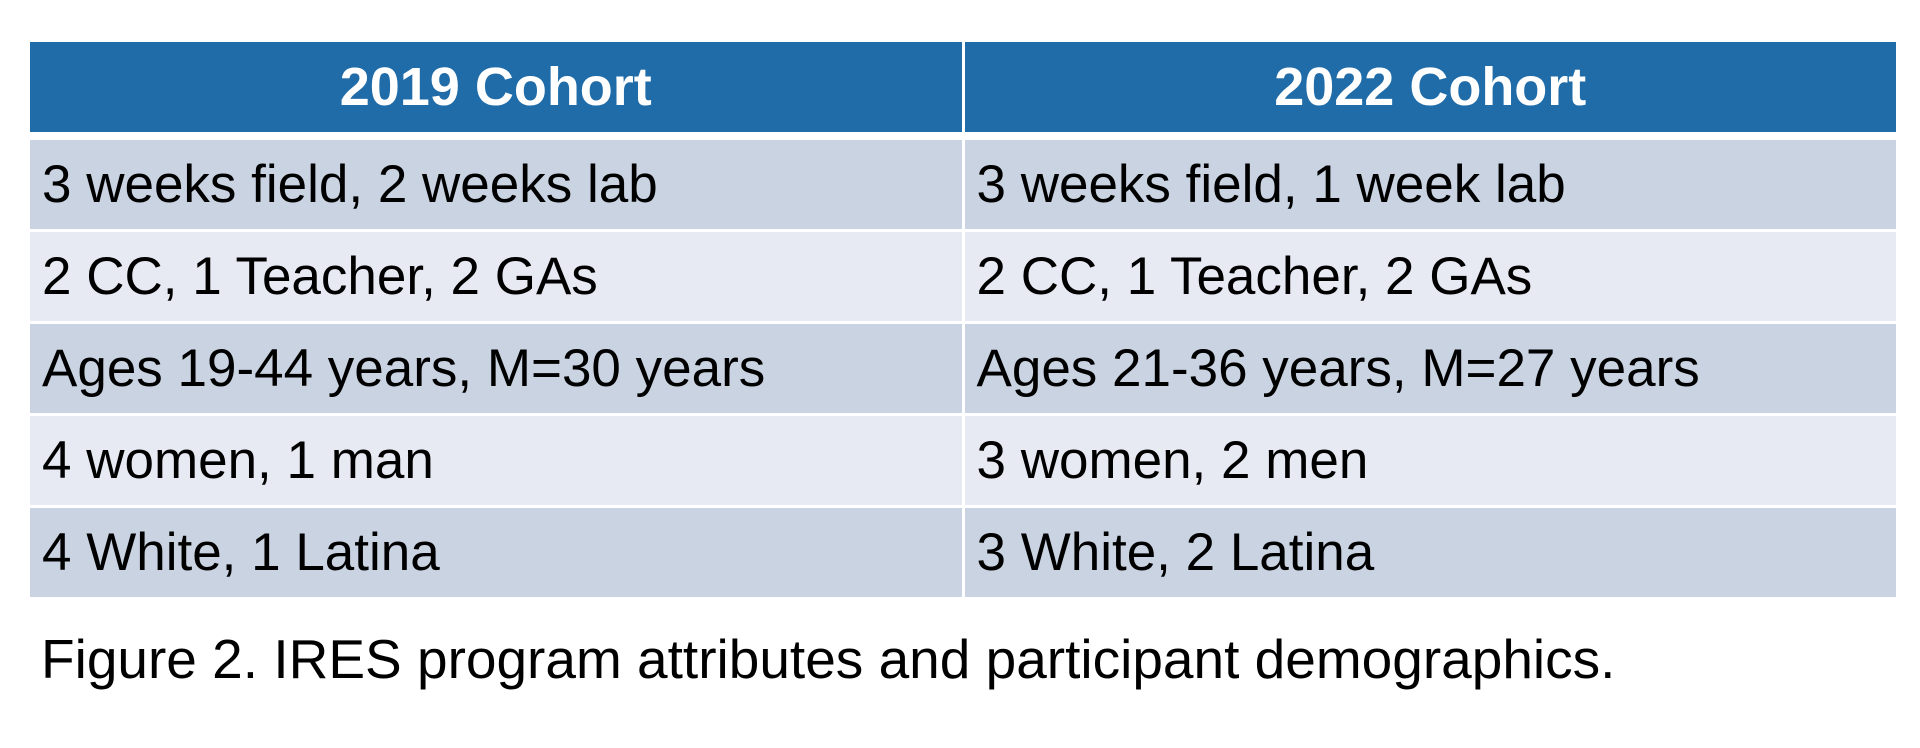 The width and height of the screenshot is (1920, 748). Describe the element at coordinates (1429, 461) in the screenshot. I see `table-cell: 3 women, 2 men` at that location.